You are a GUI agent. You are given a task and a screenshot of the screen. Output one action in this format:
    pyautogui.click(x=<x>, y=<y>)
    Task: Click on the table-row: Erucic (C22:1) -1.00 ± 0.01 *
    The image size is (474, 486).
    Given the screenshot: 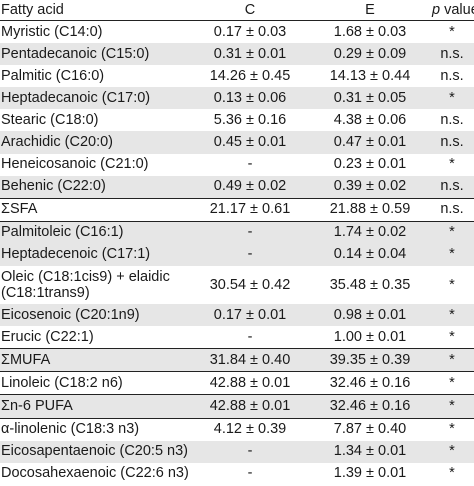 What is the action you would take?
    pyautogui.click(x=237, y=338)
    